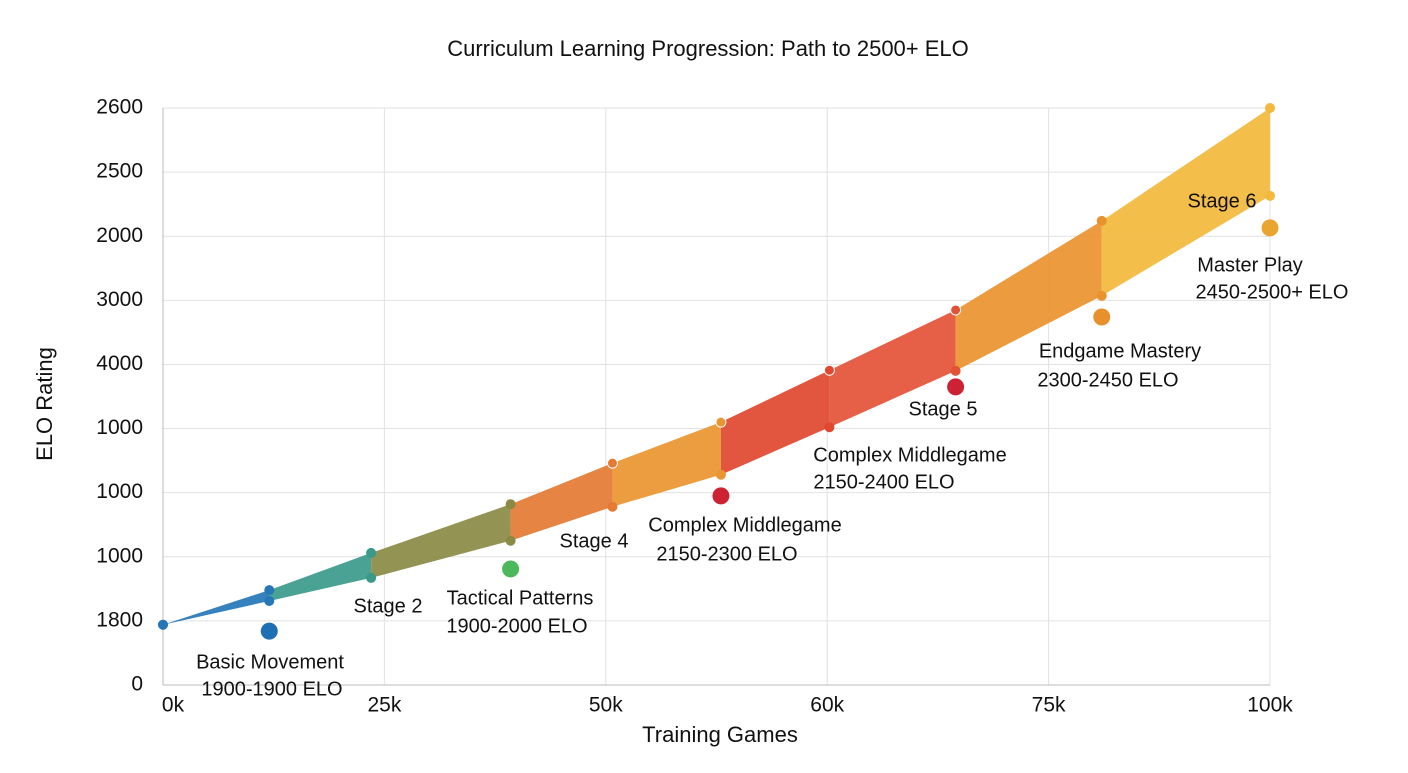  I want to click on annotation: 2150-2300 ELO, so click(726, 554).